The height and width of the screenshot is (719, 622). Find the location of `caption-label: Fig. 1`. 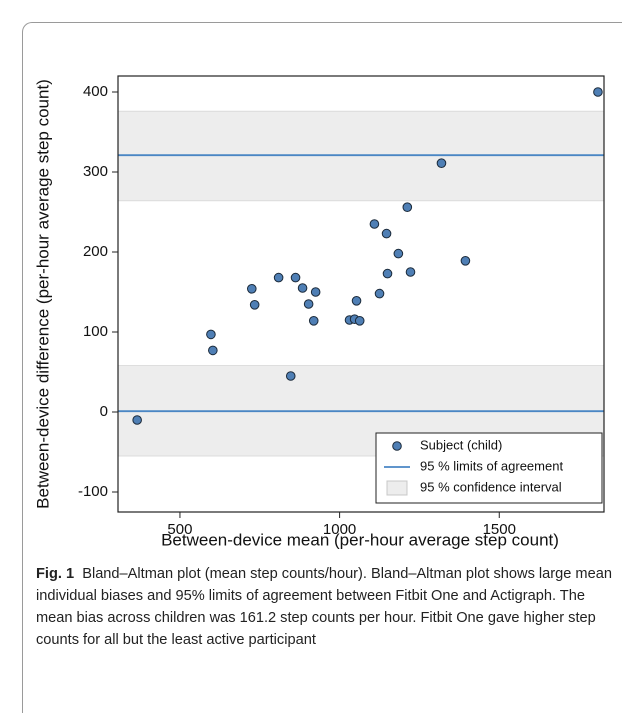

caption-label: Fig. 1 is located at coordinates (55, 574).